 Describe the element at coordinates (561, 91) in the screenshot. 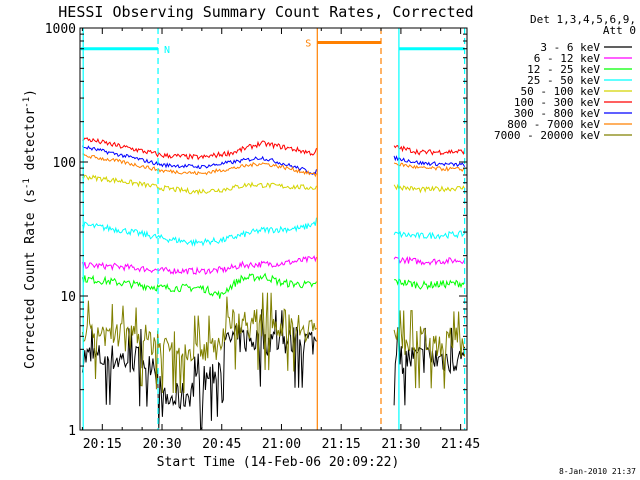

I see `legend-label-4: 50 - 100 keV` at that location.